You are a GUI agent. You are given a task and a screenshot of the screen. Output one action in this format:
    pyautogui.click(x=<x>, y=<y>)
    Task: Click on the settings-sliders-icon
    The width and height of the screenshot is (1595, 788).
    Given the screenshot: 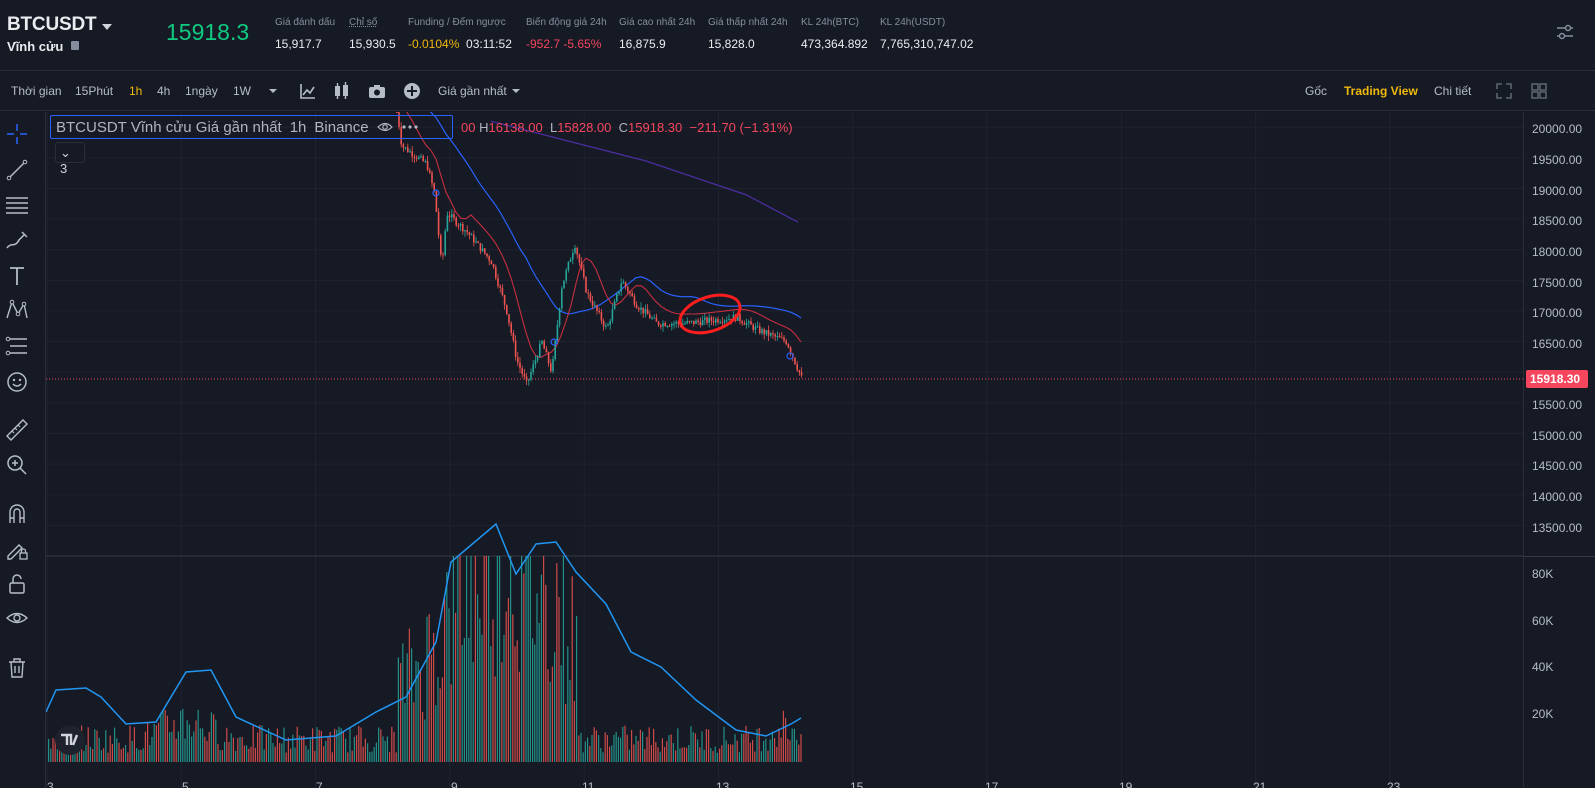 What is the action you would take?
    pyautogui.click(x=1565, y=32)
    